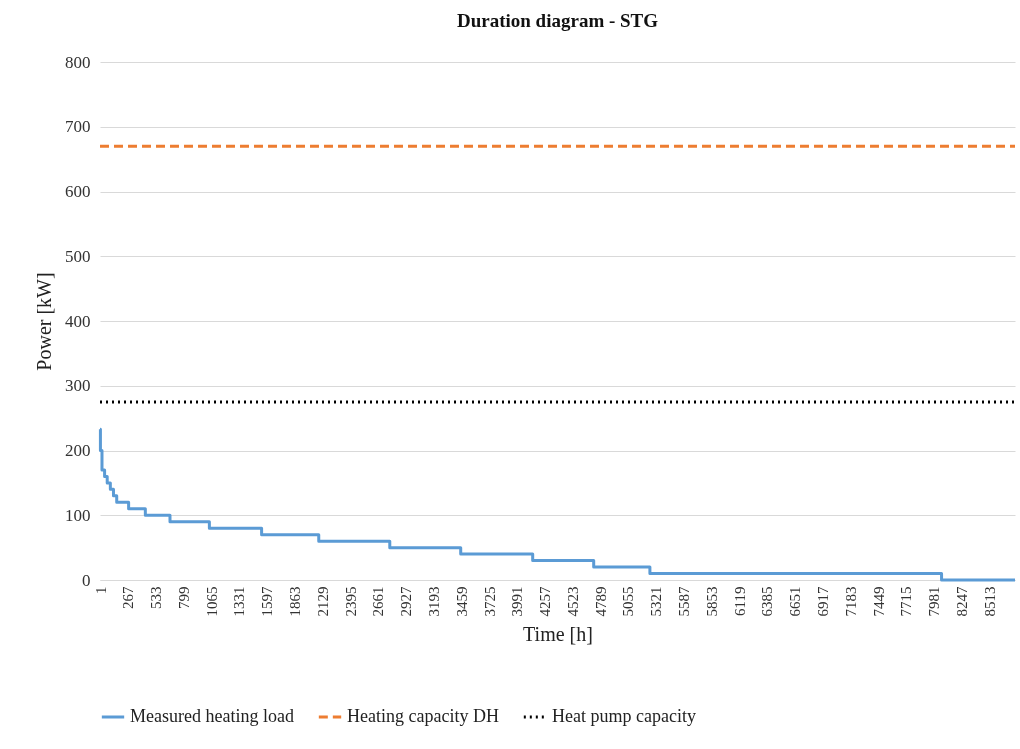  Describe the element at coordinates (795, 601) in the screenshot. I see `x-tick-label: 6651` at that location.